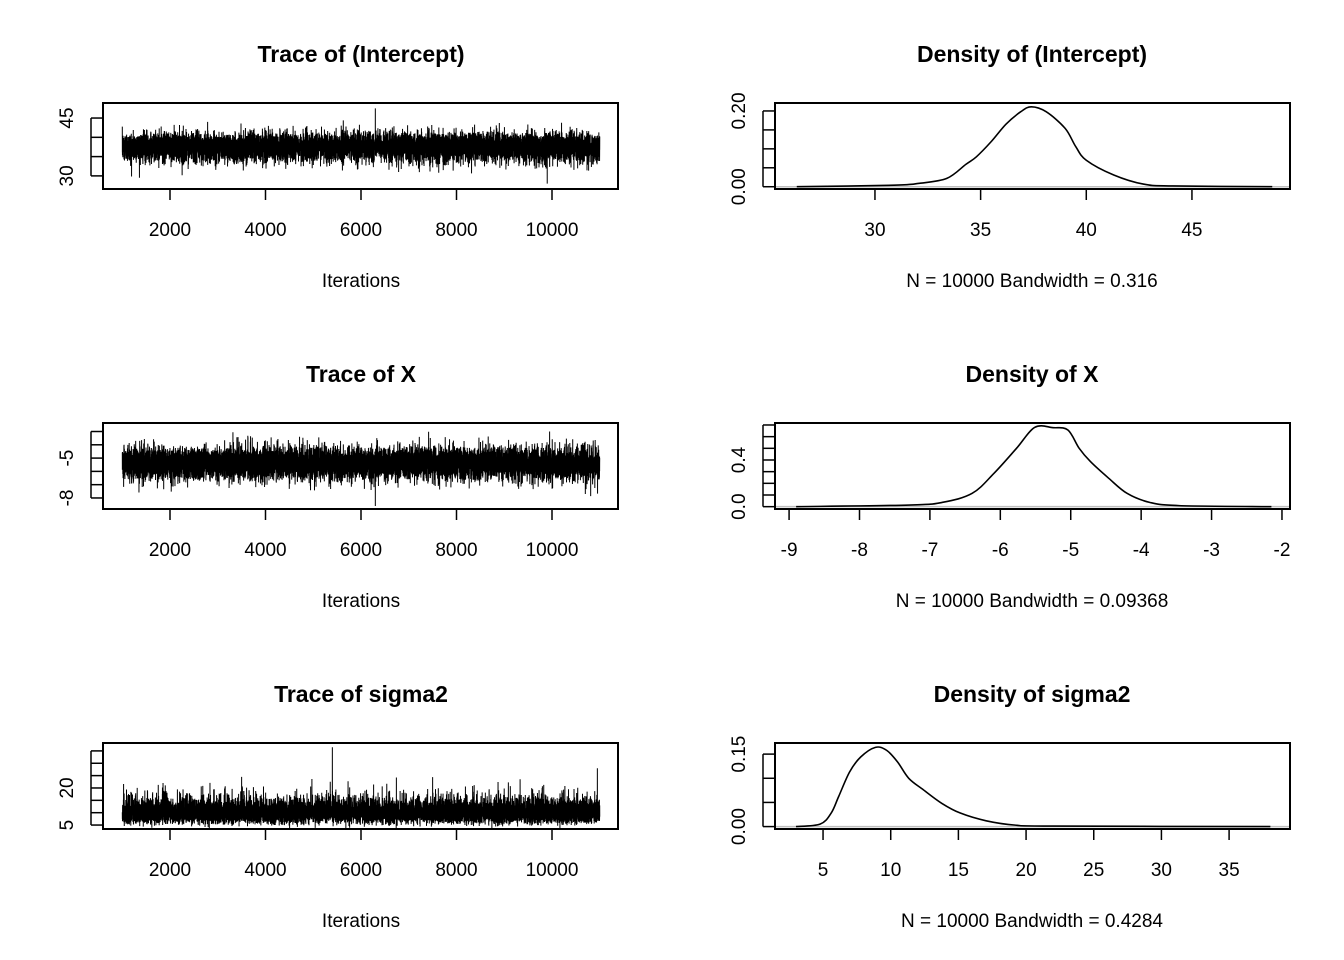 The image size is (1344, 960). Describe the element at coordinates (1026, 870) in the screenshot. I see `x-tick-label: 20` at that location.